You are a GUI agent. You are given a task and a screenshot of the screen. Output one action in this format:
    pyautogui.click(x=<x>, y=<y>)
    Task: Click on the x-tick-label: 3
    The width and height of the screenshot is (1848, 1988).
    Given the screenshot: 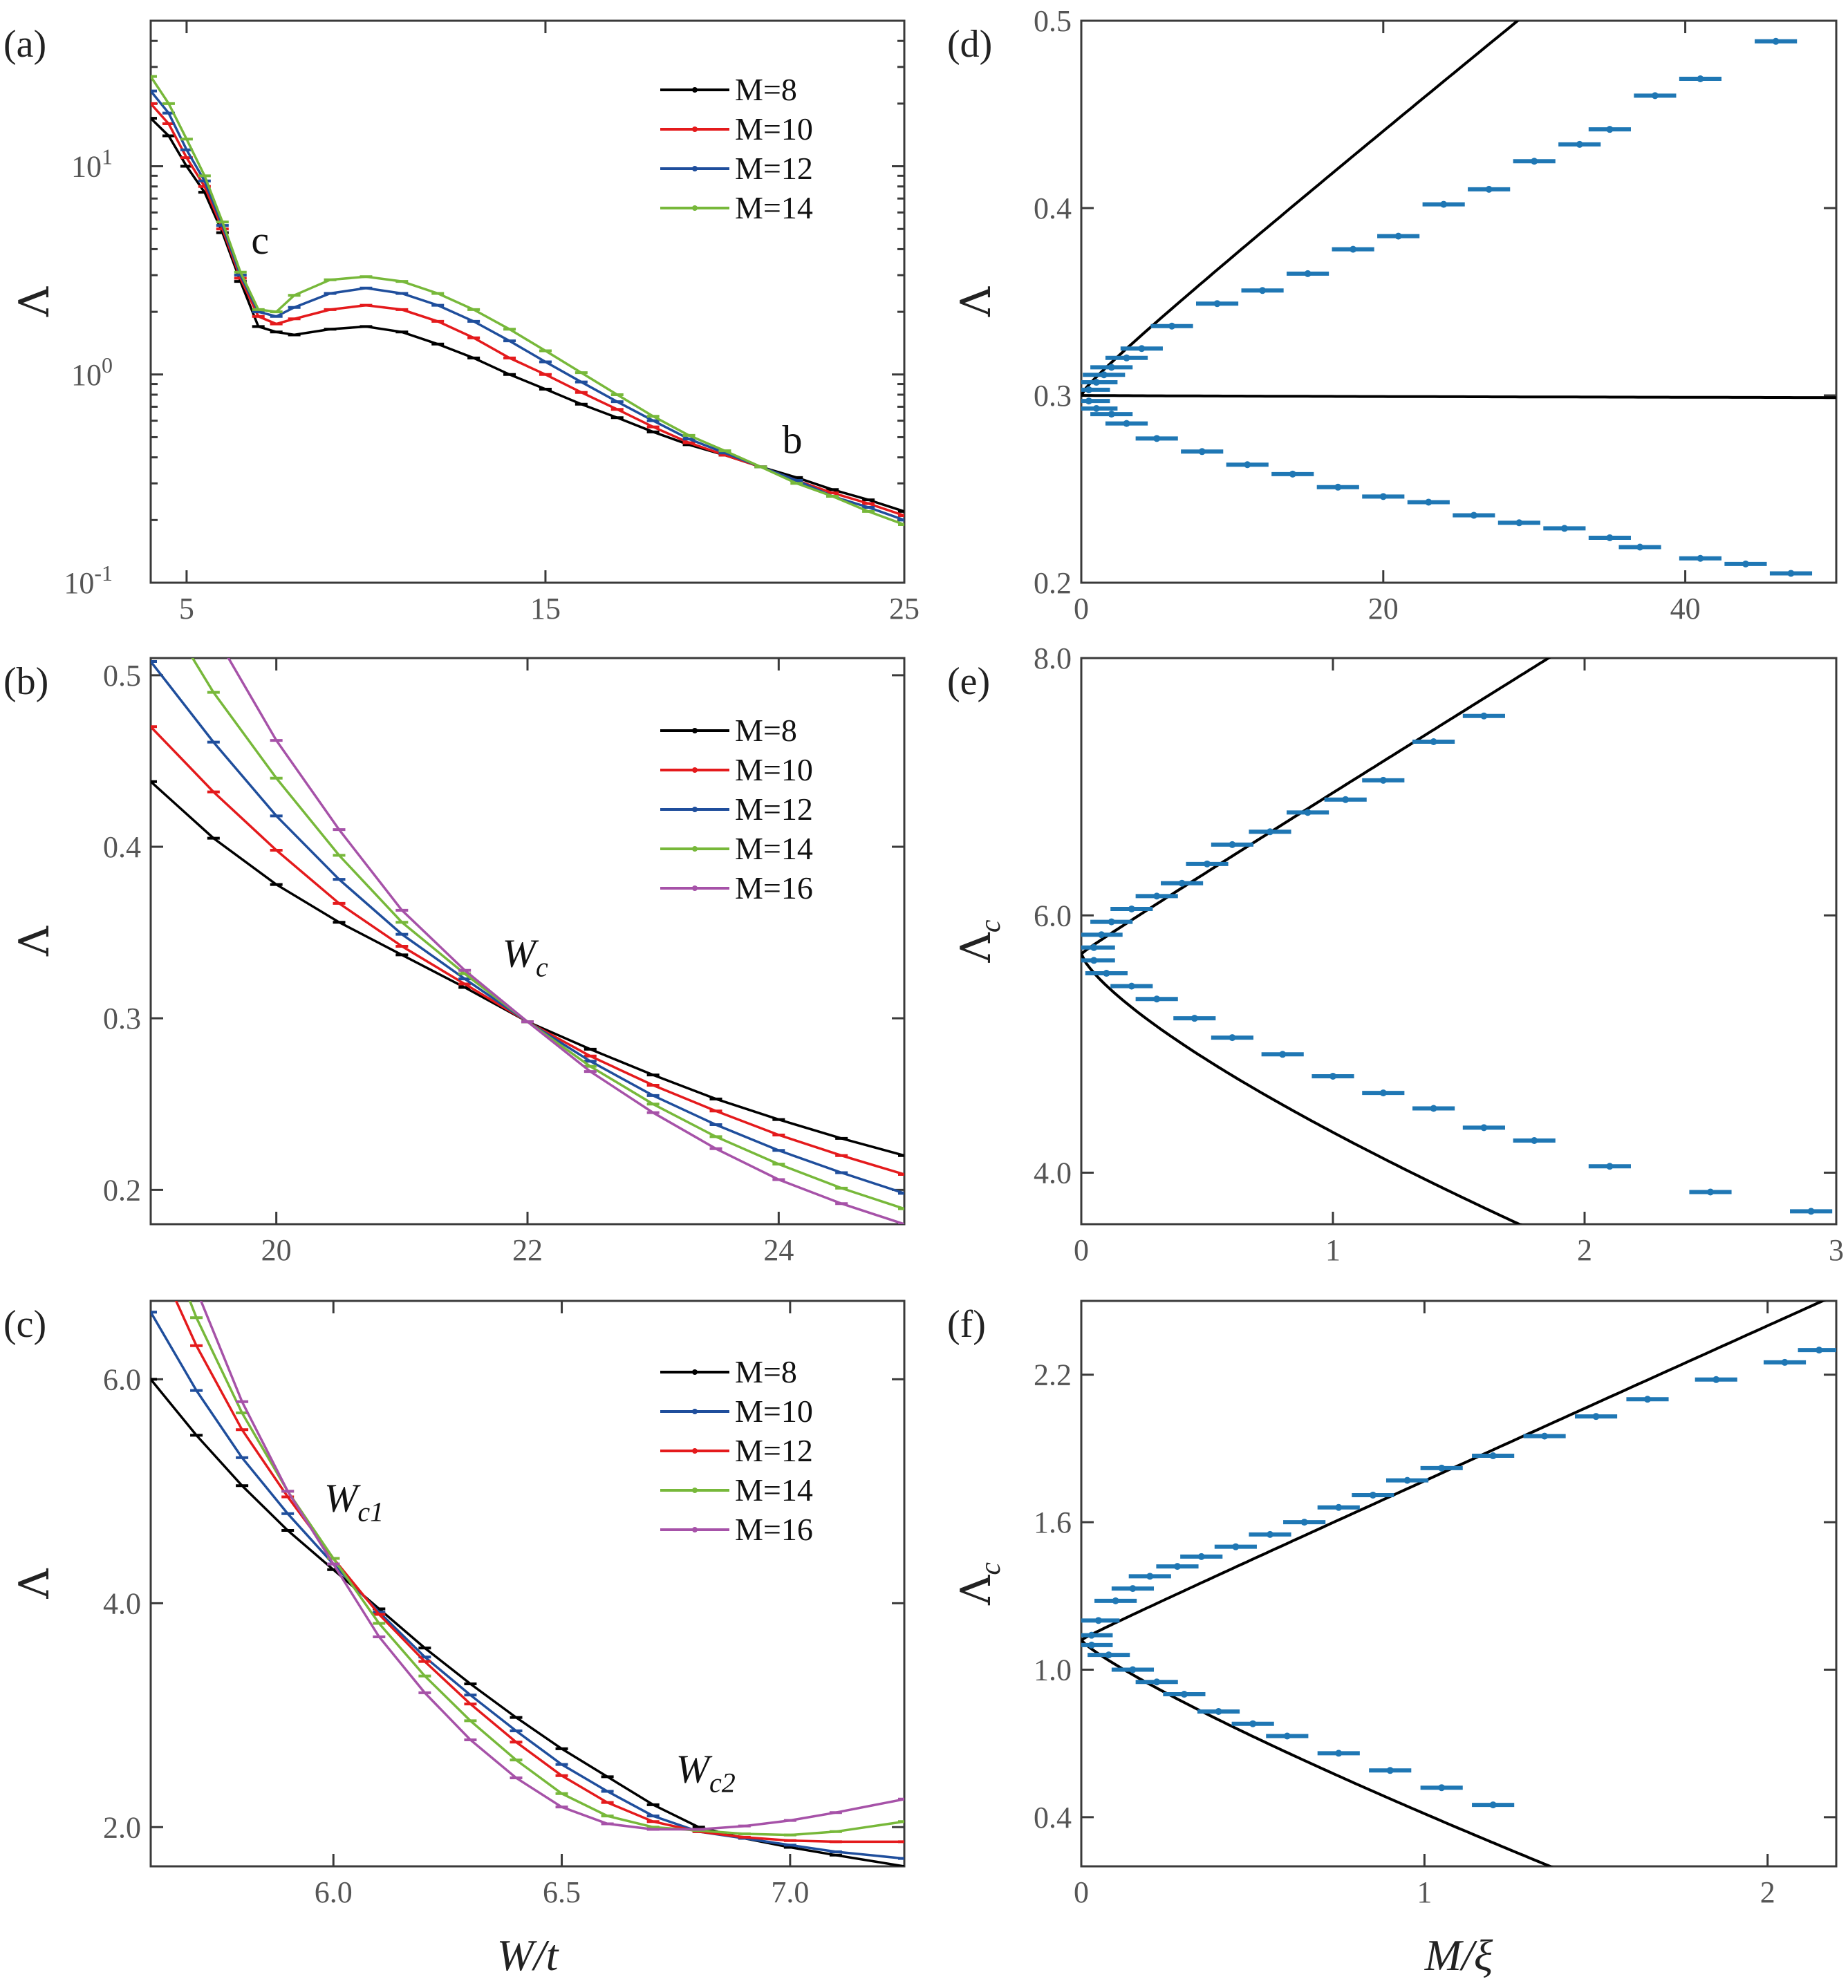 What is the action you would take?
    pyautogui.click(x=1836, y=1250)
    